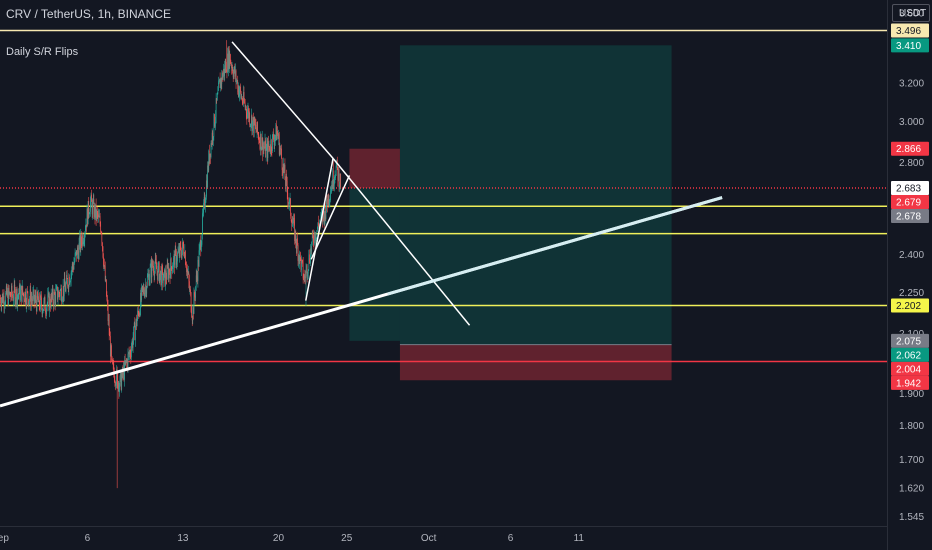 Image resolution: width=932 pixels, height=550 pixels. What do you see at coordinates (911, 489) in the screenshot?
I see `price-tick-label: 1.620` at bounding box center [911, 489].